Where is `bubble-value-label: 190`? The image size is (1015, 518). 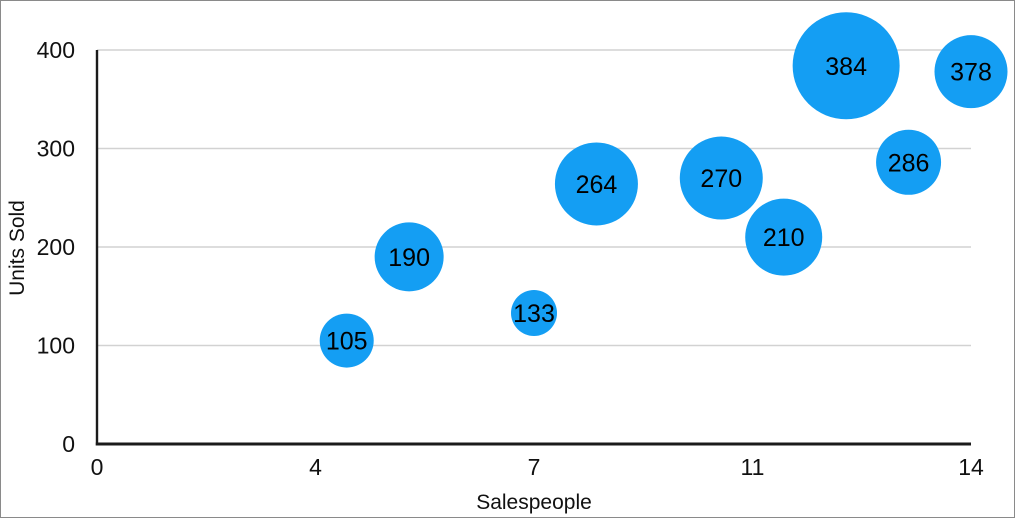 bubble-value-label: 190 is located at coordinates (409, 257).